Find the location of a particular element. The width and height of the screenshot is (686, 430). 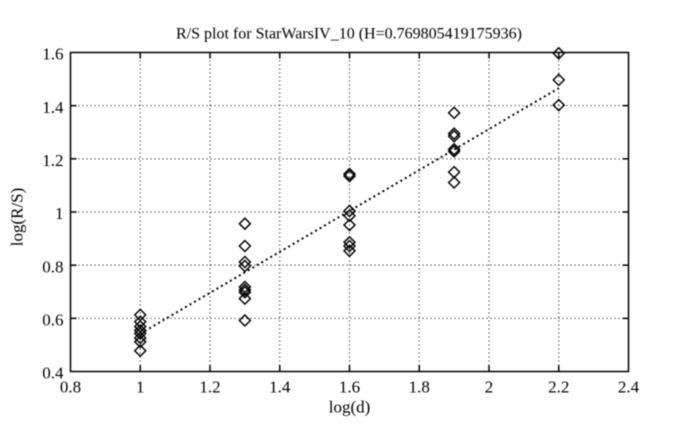

svg-text: log(d) is located at coordinates (350, 407).